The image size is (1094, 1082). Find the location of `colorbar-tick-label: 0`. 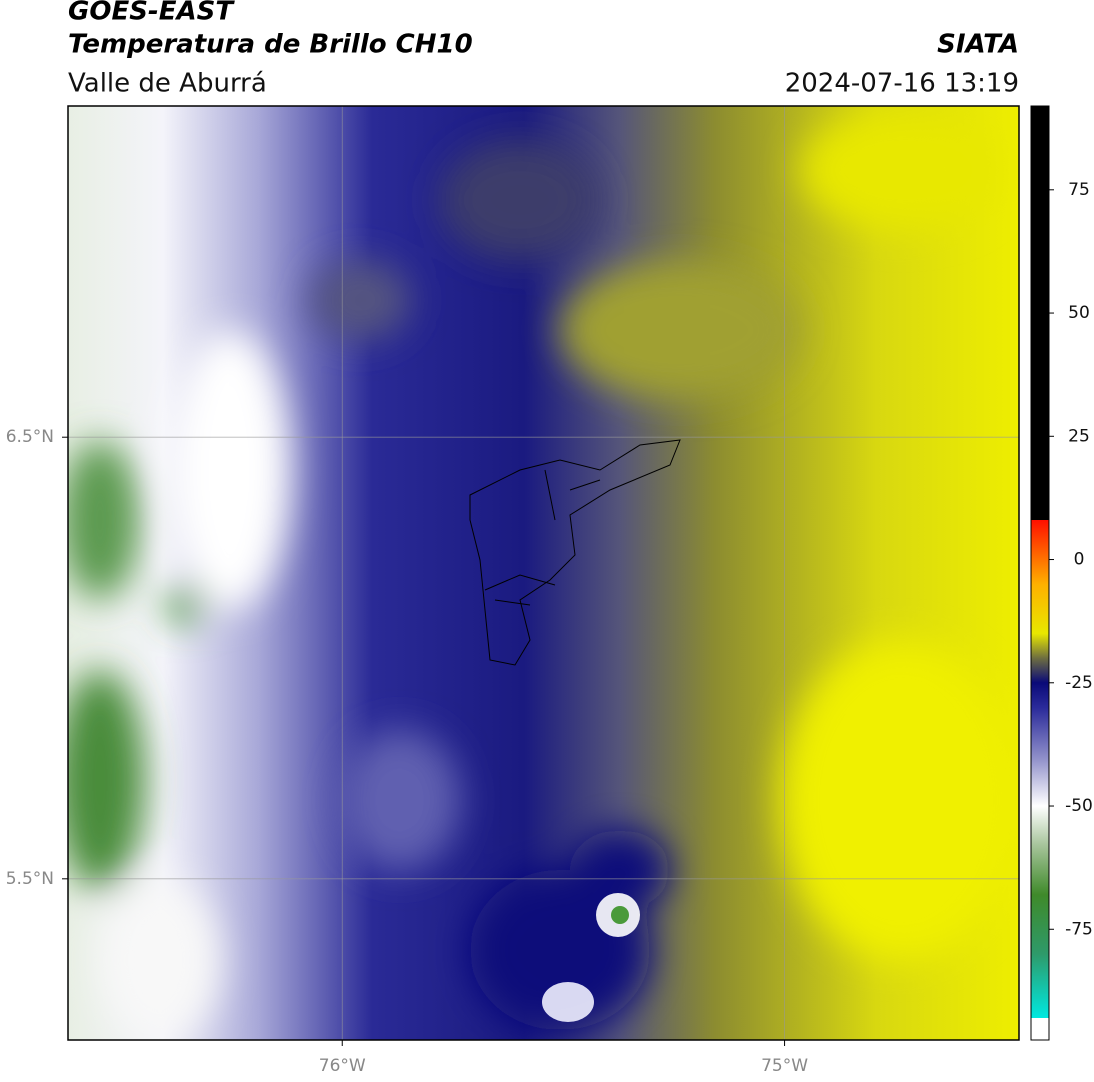

colorbar-tick-label: 0 is located at coordinates (1079, 560).